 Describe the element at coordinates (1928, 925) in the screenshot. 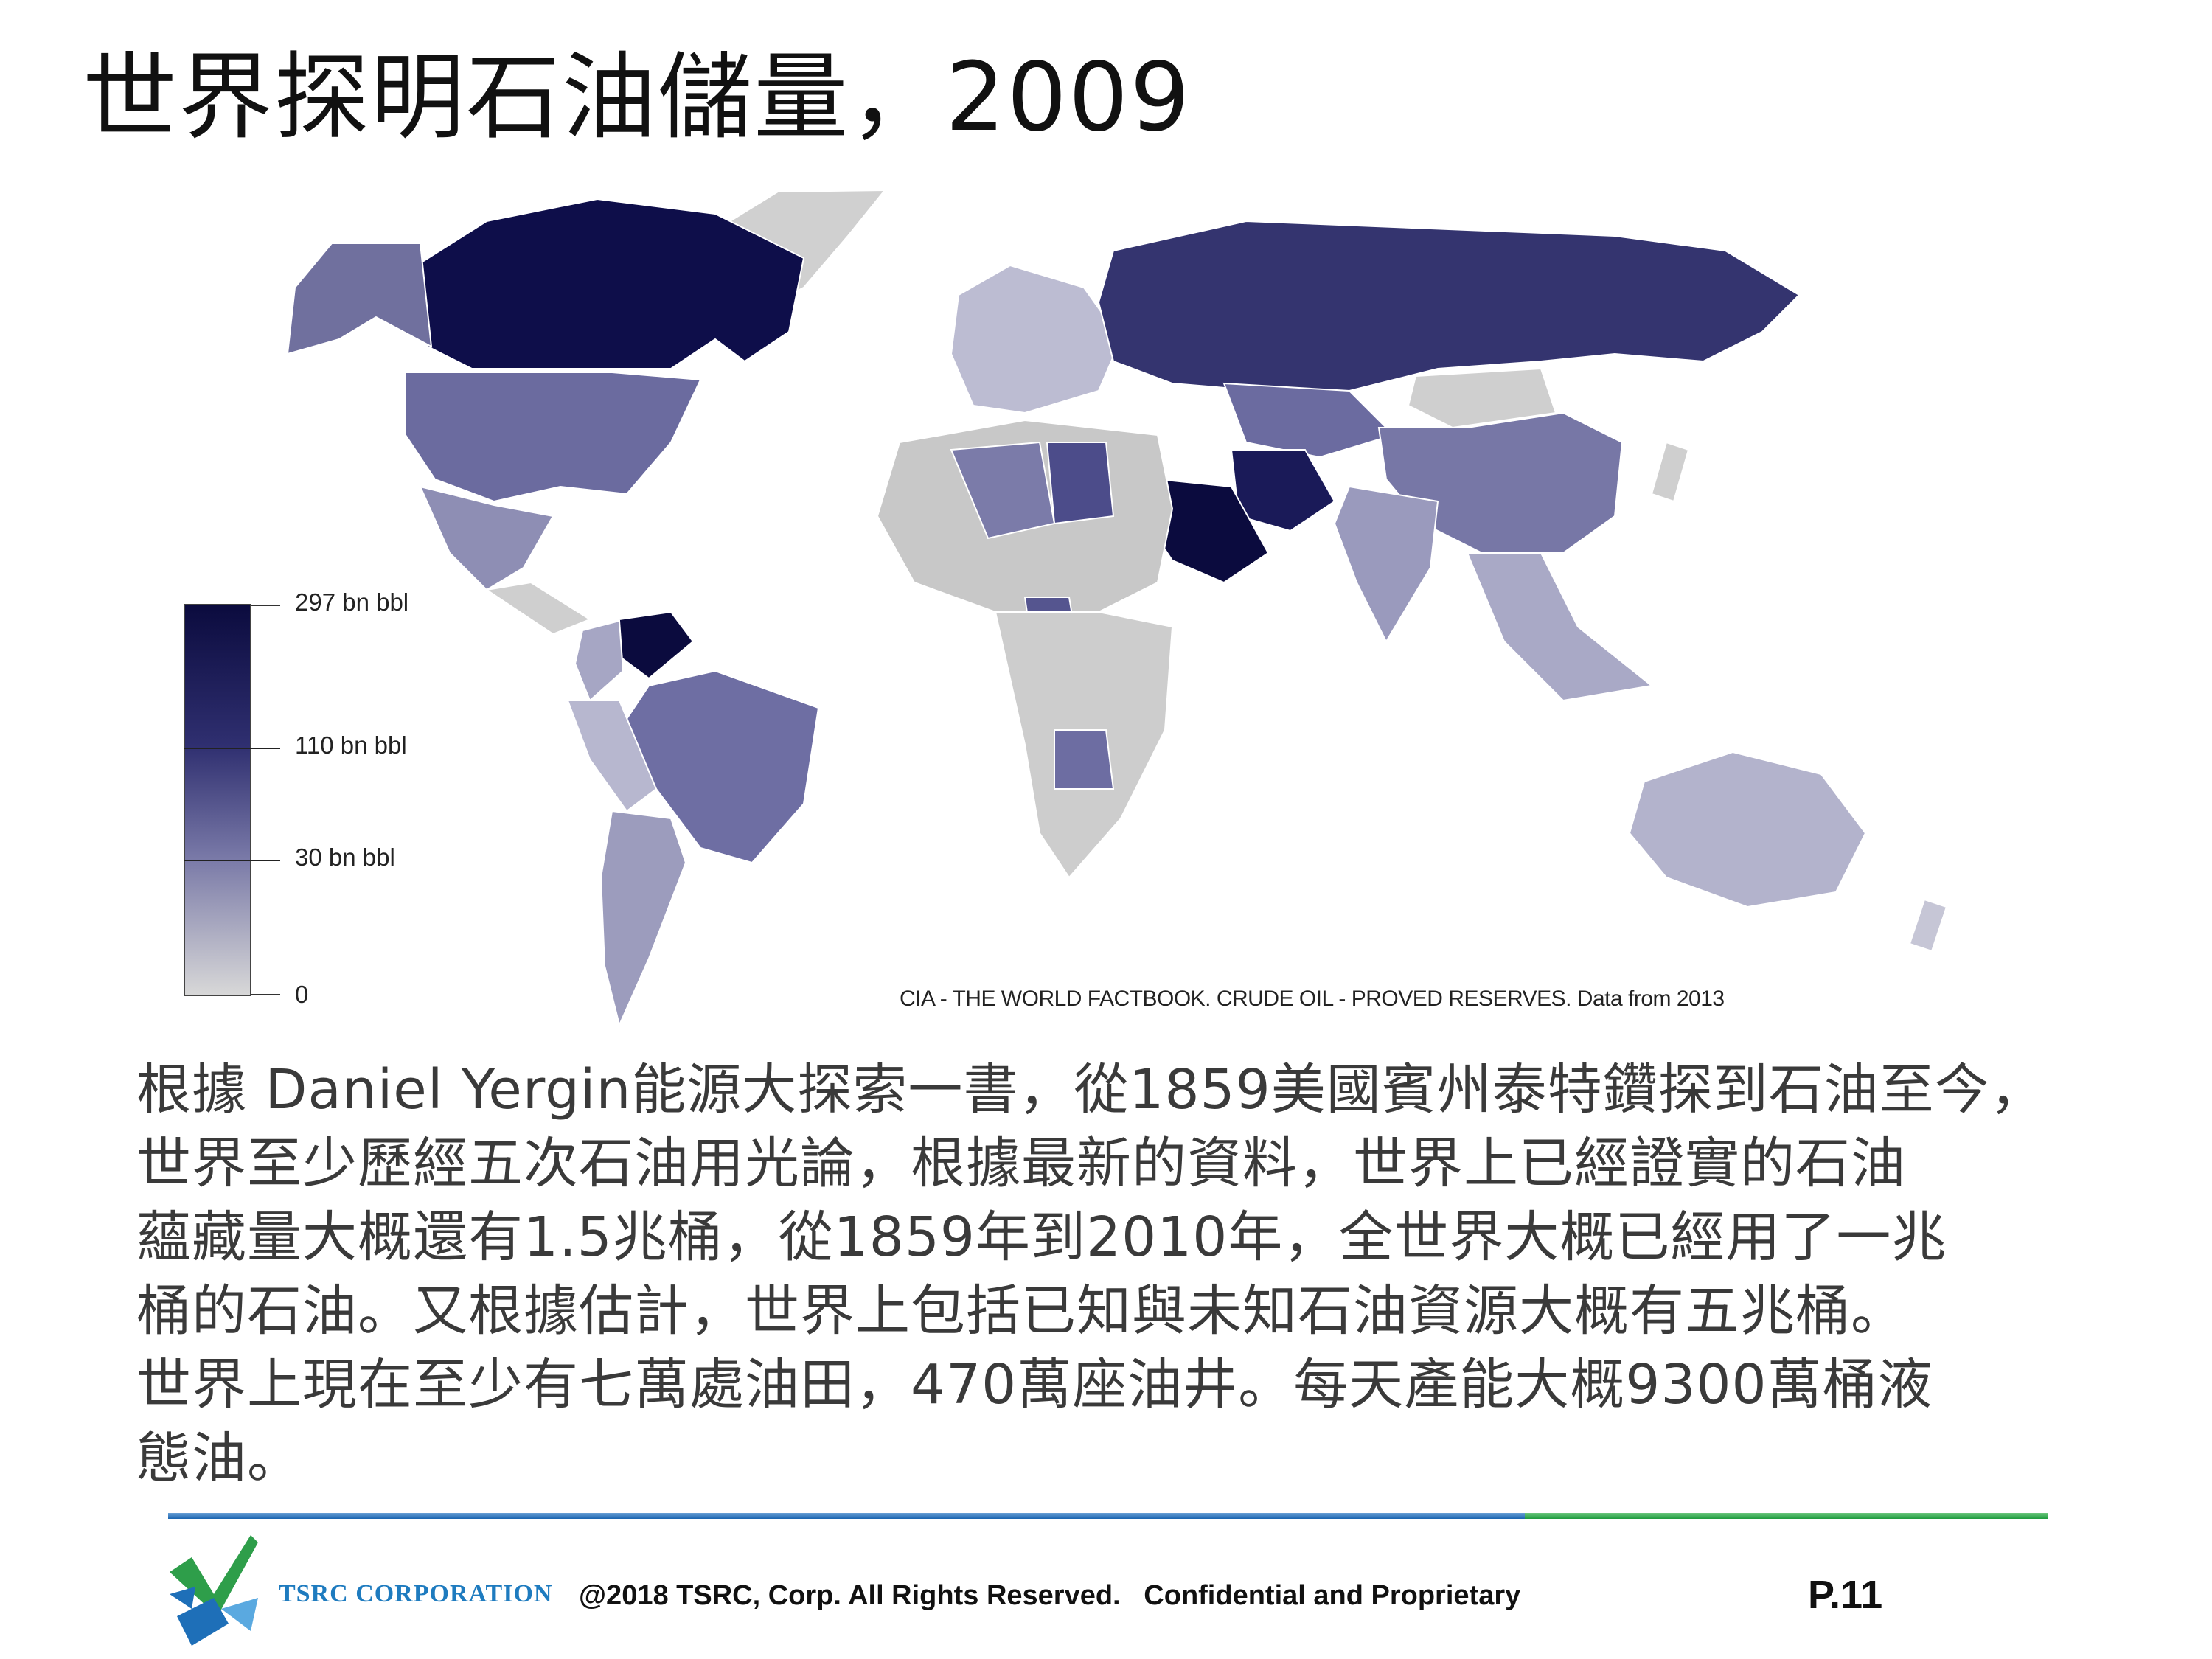

I see `region-new-zealand` at that location.